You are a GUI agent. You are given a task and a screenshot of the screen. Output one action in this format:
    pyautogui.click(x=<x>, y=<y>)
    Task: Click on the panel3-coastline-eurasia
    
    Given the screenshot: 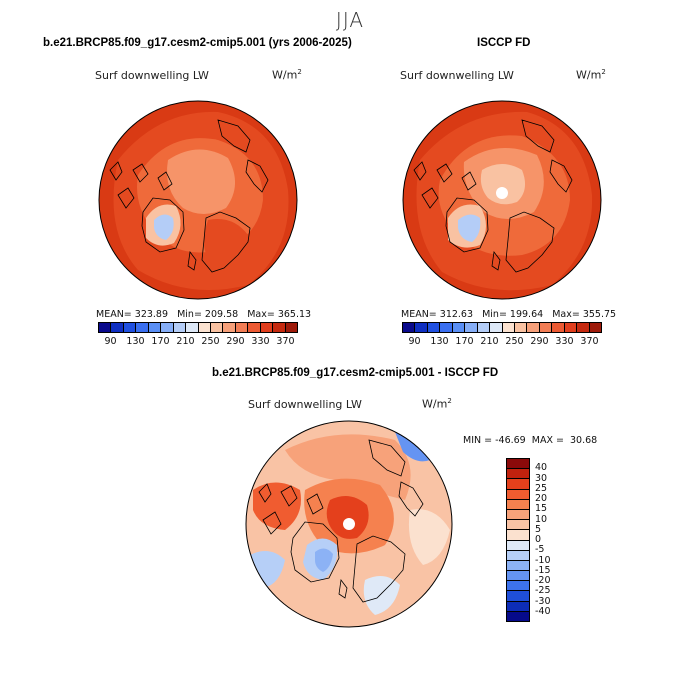 What is the action you would take?
    pyautogui.click(x=388, y=521)
    